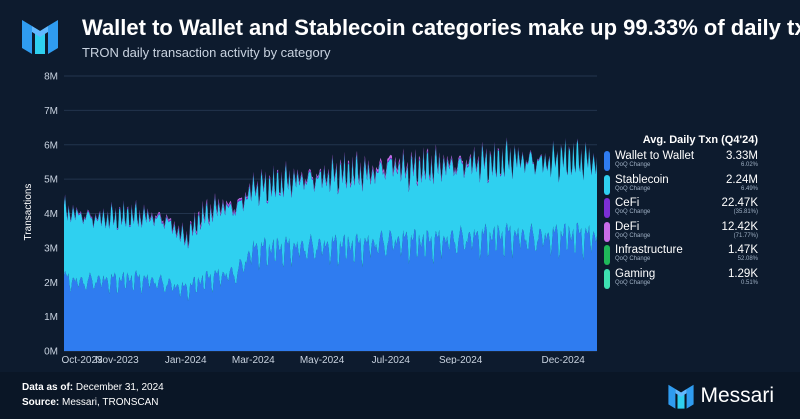 This screenshot has height=419, width=800. I want to click on legend-item: Gaming QoQ Change 1.29K 0.51%, so click(699, 280).